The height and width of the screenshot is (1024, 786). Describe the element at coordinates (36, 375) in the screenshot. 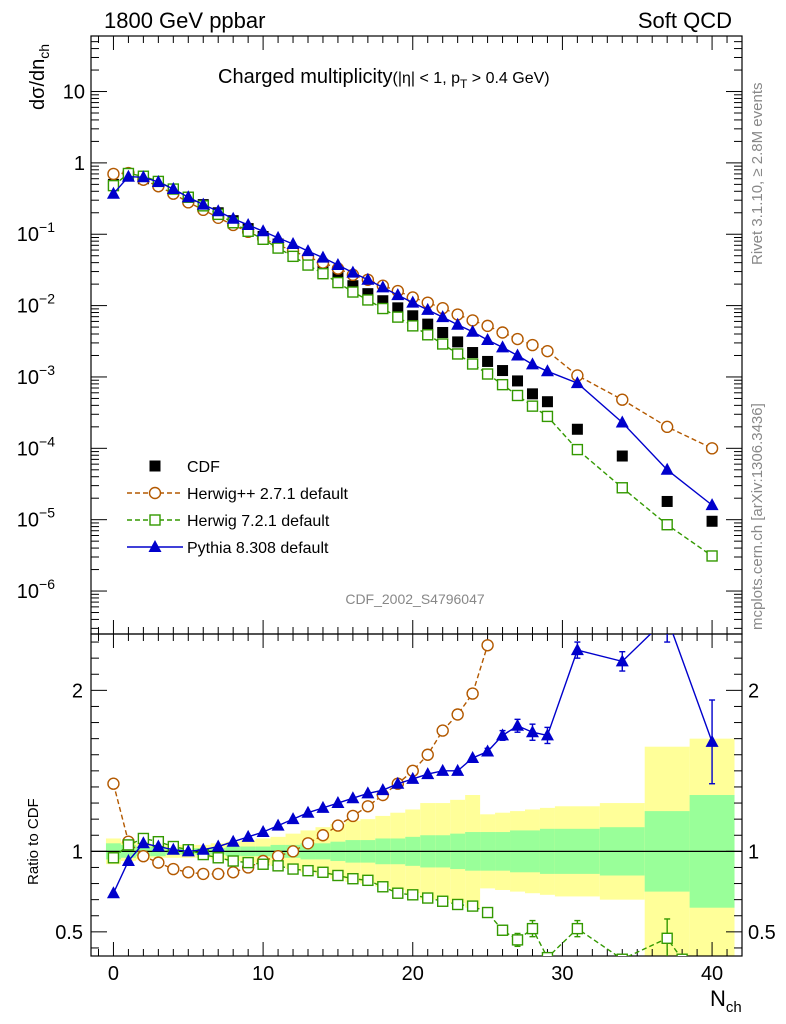

I see `y-tick-label: 10⁻³` at that location.